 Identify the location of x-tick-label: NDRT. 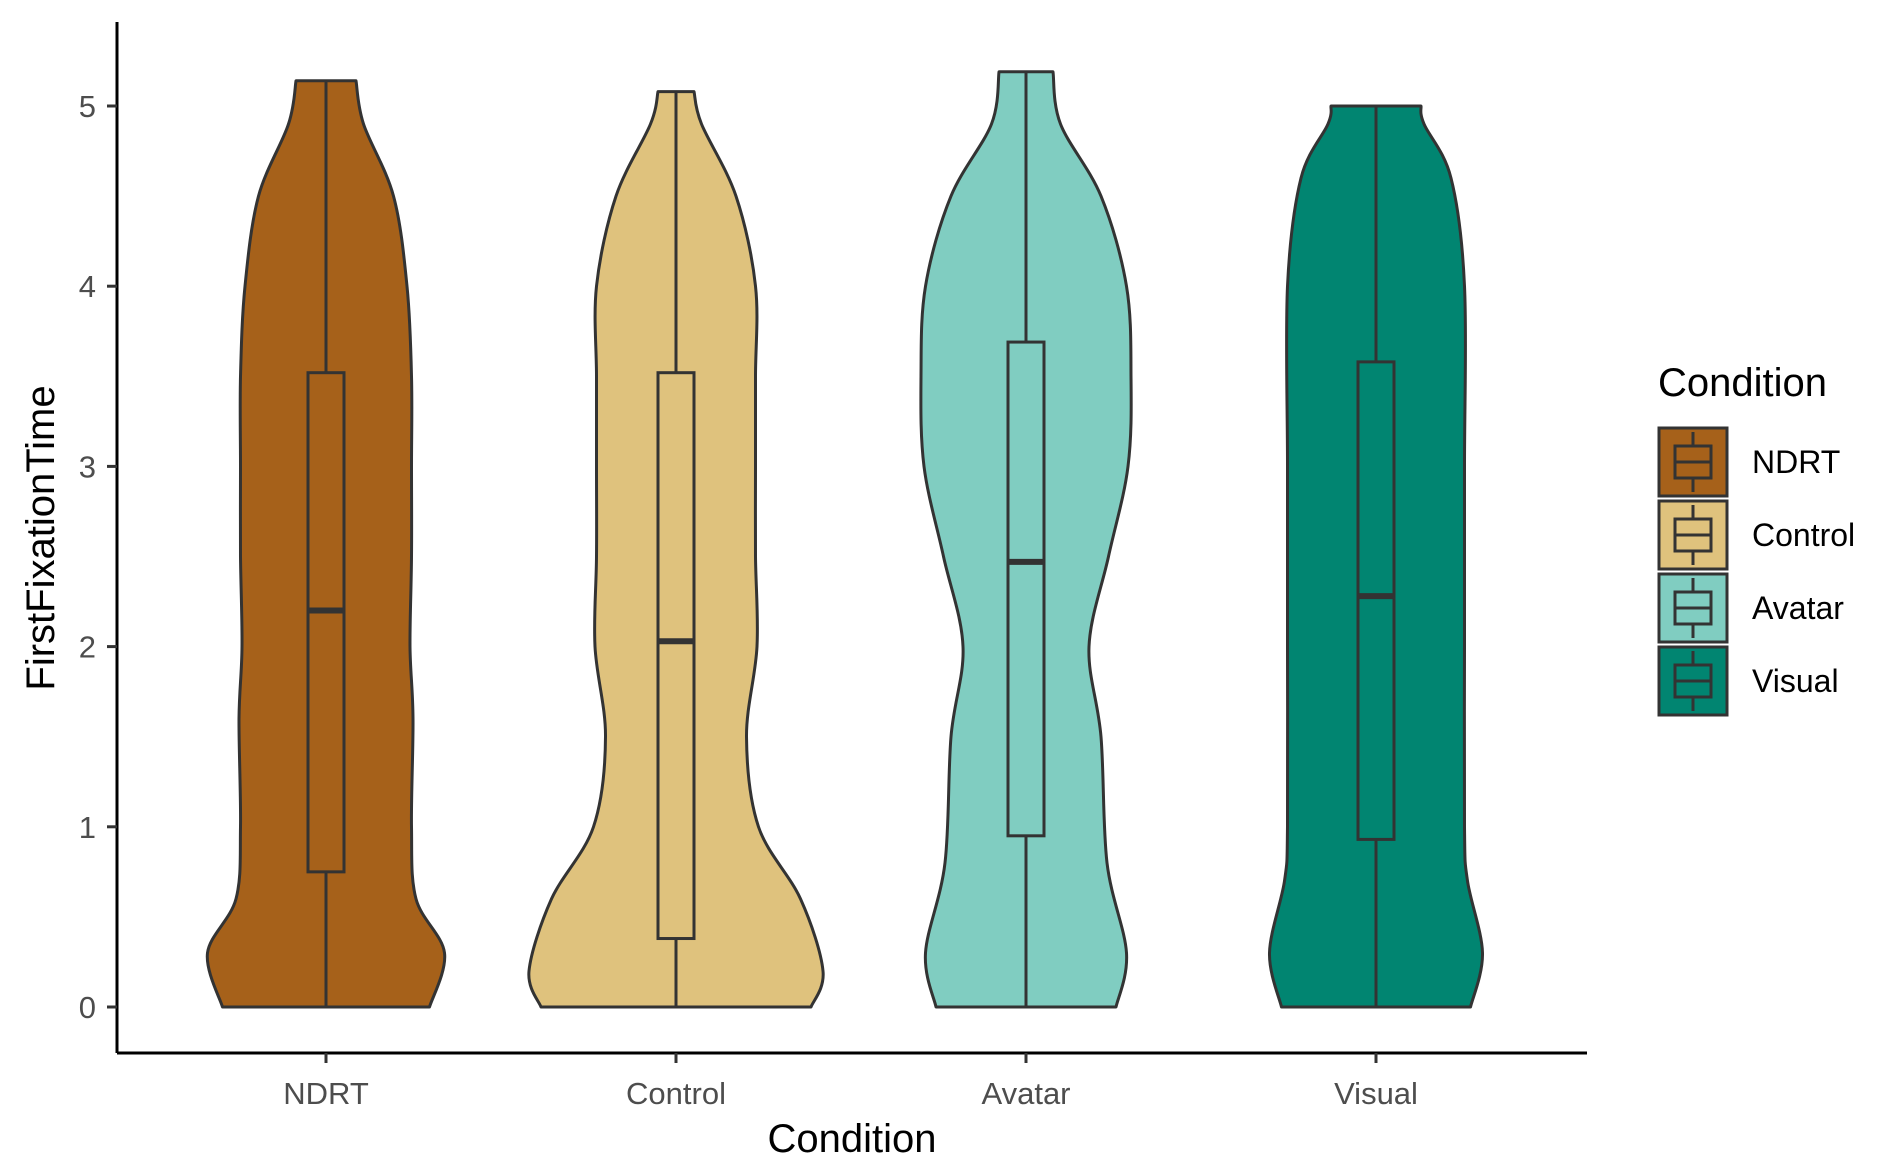
(326, 1093).